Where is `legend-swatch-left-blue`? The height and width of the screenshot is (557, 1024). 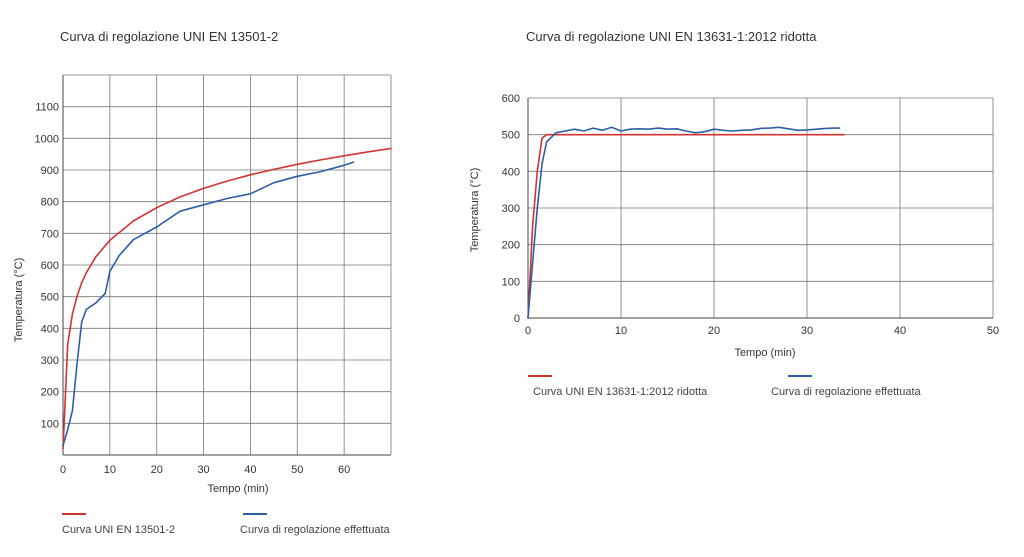
legend-swatch-left-blue is located at coordinates (255, 514).